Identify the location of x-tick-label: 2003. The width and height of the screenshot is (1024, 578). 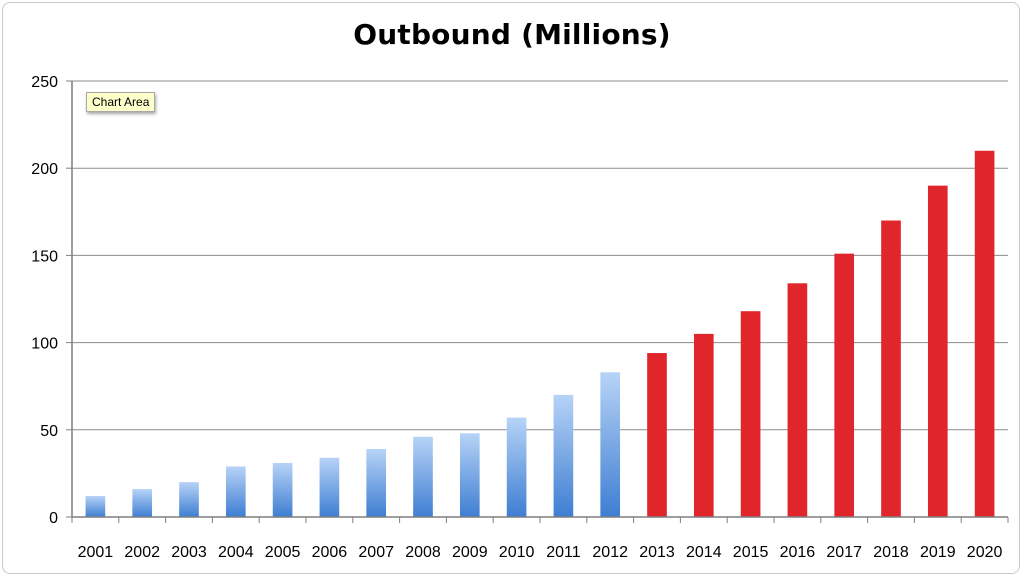
(189, 552).